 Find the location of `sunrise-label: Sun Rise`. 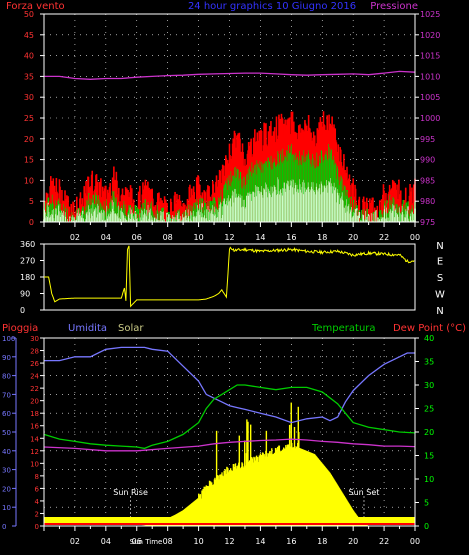

sunrise-label: Sun Rise is located at coordinates (130, 492).